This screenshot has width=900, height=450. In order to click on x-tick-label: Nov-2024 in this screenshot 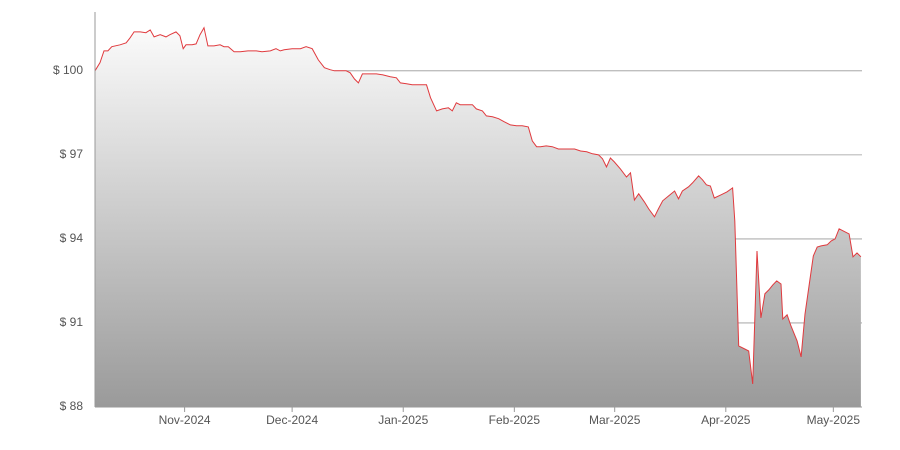, I will do `click(185, 420)`.